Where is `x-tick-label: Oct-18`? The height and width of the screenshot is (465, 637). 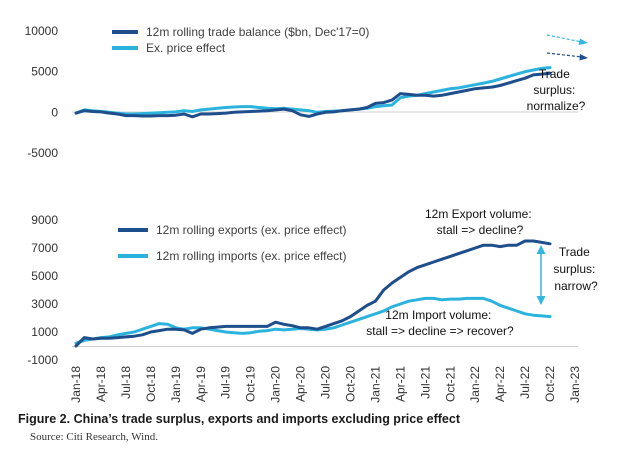 x-tick-label: Oct-18 is located at coordinates (151, 384).